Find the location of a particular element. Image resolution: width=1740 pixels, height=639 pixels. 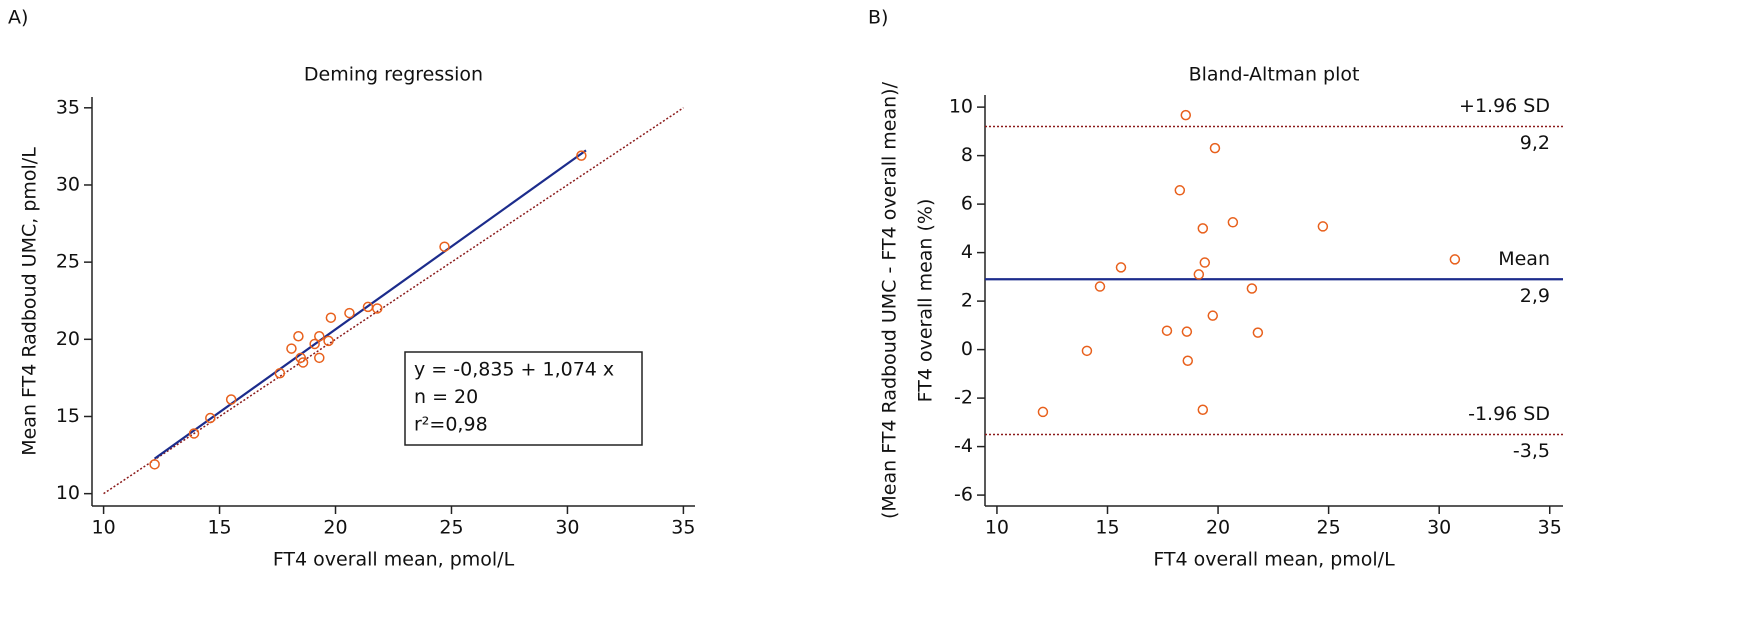

y-tick-label: 8 is located at coordinates (967, 155).